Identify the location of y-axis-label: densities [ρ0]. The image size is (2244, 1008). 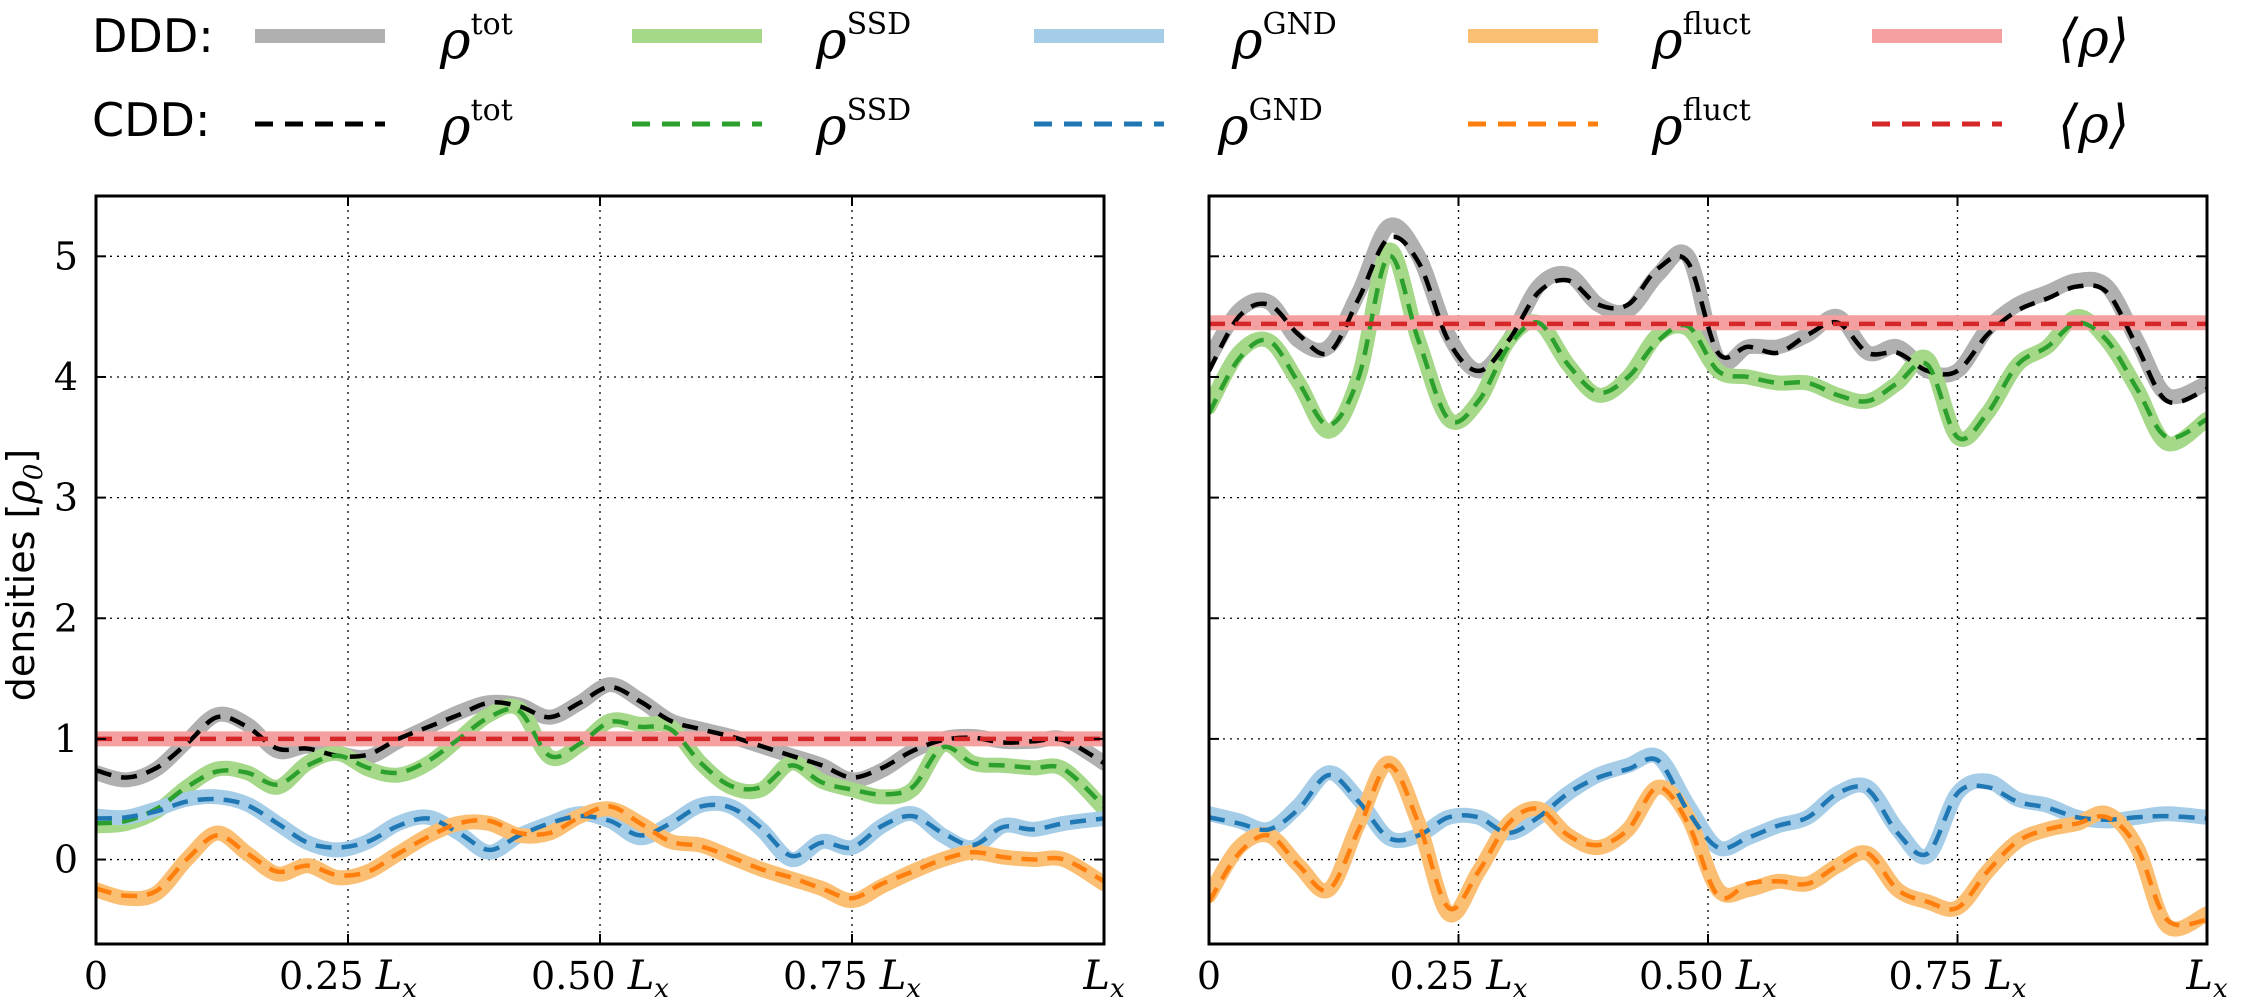
(24, 575).